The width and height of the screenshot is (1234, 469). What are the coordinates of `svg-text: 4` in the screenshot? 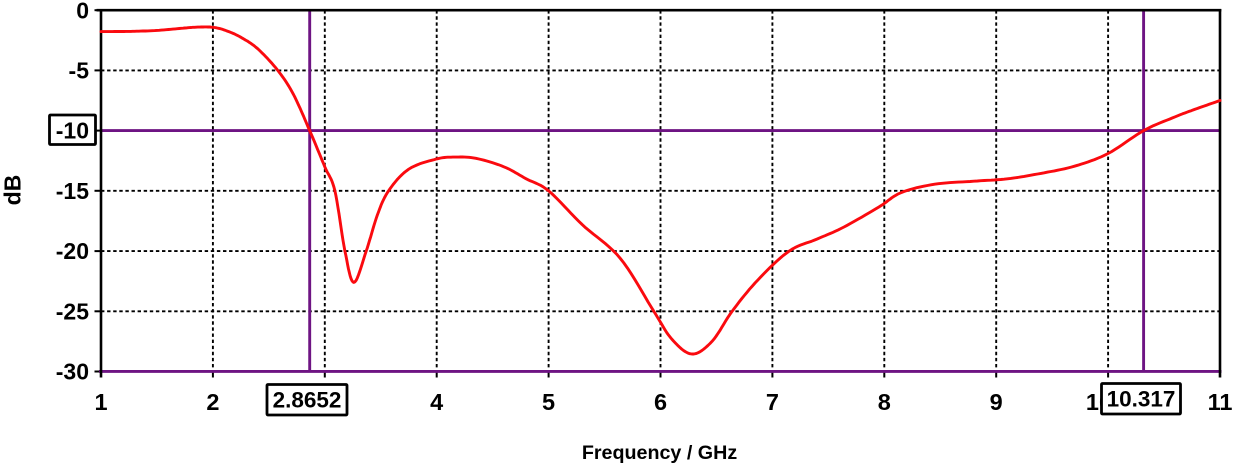 It's located at (436, 402).